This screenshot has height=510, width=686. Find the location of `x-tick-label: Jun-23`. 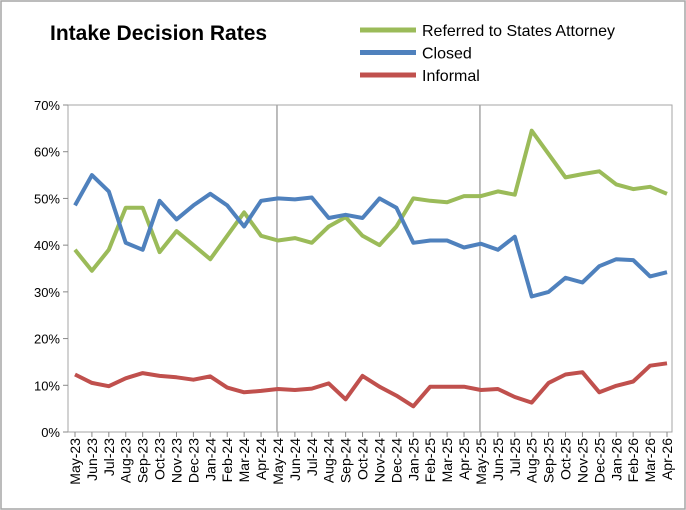

x-tick-label: Jun-23 is located at coordinates (92, 459).